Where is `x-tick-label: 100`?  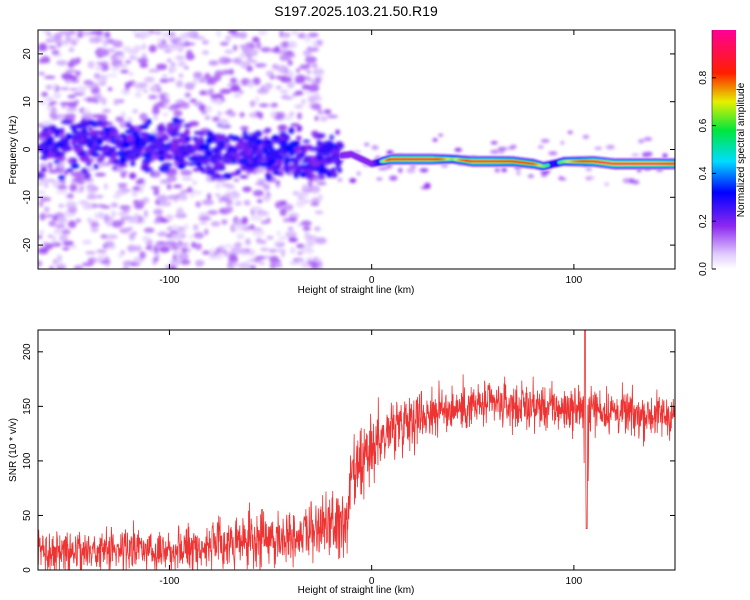
x-tick-label: 100 is located at coordinates (574, 581).